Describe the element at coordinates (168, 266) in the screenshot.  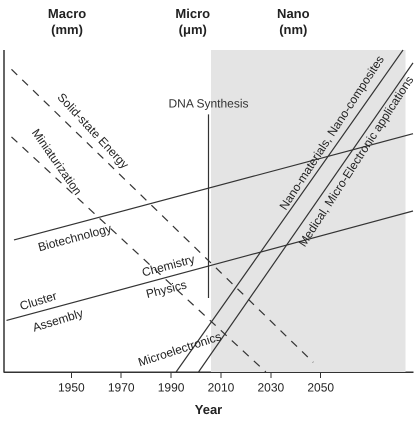
I see `annotation: Chemistry` at that location.